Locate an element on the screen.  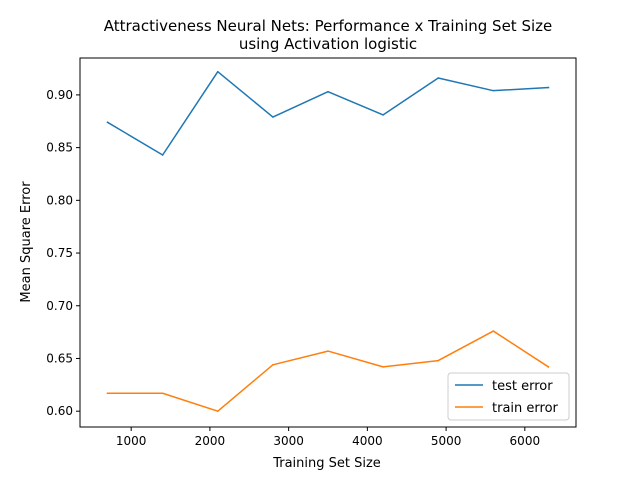
x-axis-label: Training Set Size is located at coordinates (326, 463).